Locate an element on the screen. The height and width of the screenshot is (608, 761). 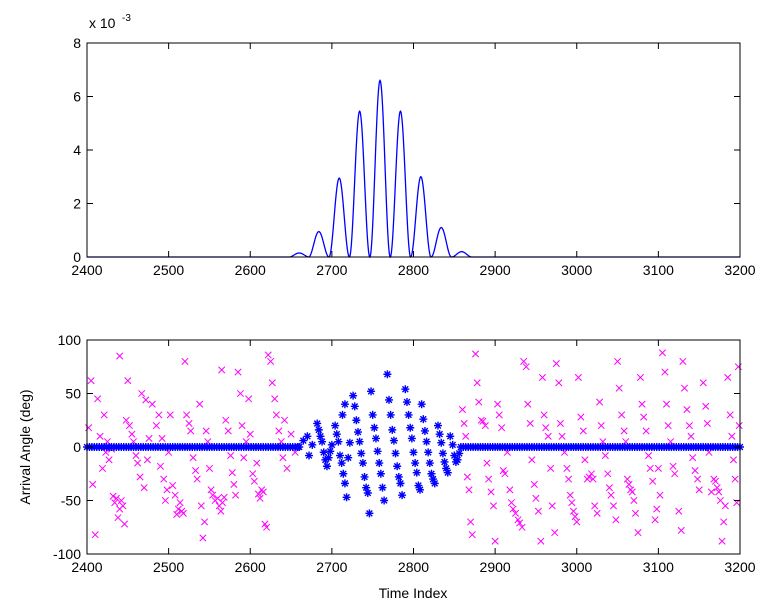
top-x-tick-label: 2900 is located at coordinates (495, 270).